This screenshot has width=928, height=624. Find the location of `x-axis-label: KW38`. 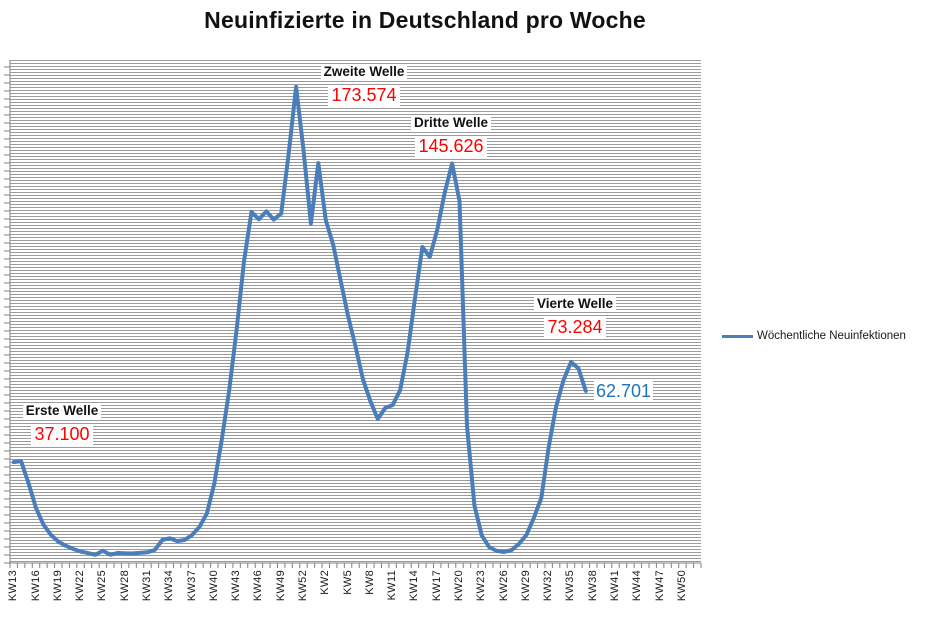

x-axis-label: KW38 is located at coordinates (592, 586).